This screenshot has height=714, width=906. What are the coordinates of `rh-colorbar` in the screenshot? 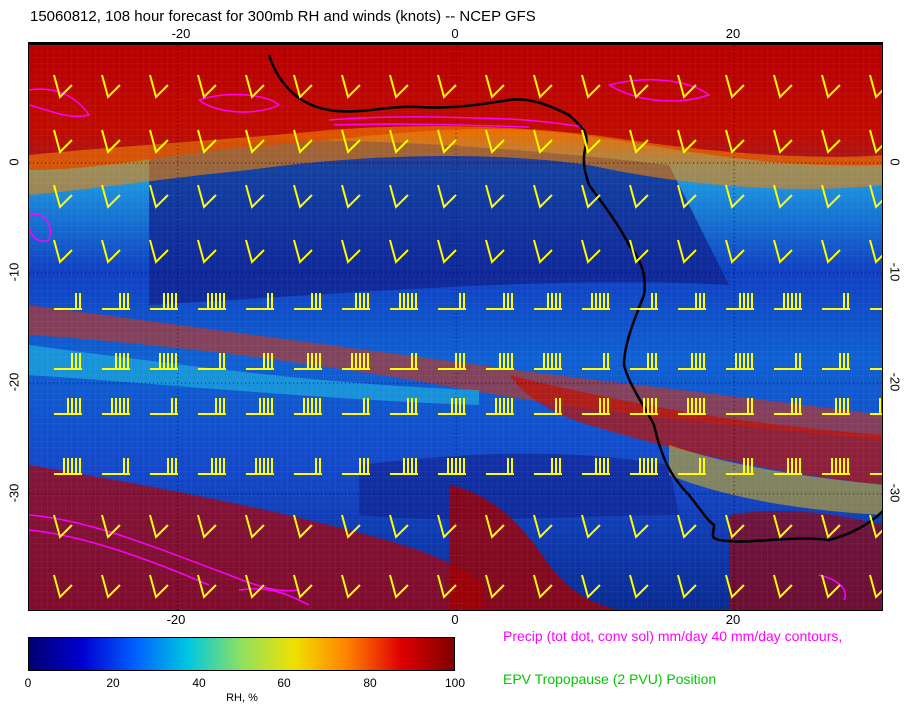 It's located at (241, 654).